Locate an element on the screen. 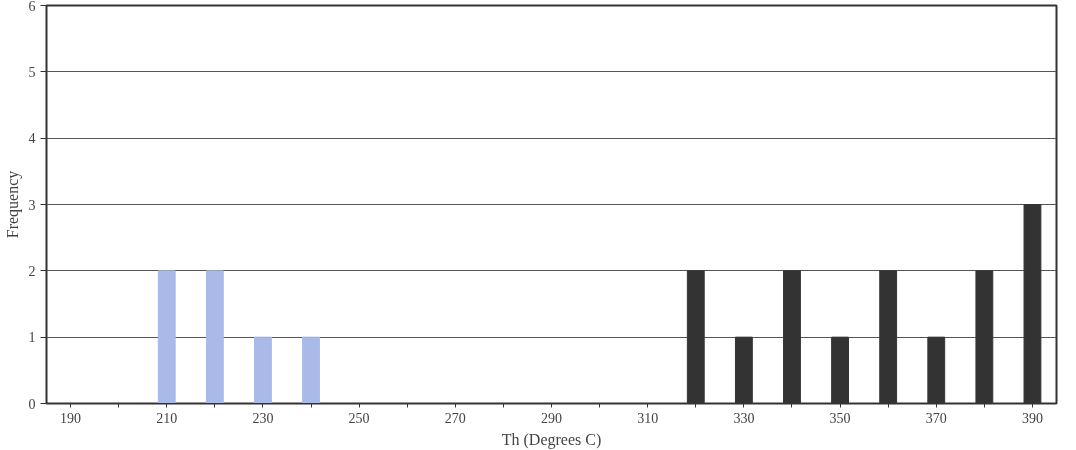 This screenshot has height=450, width=1076. y-tick-label: 6 is located at coordinates (32, 7).